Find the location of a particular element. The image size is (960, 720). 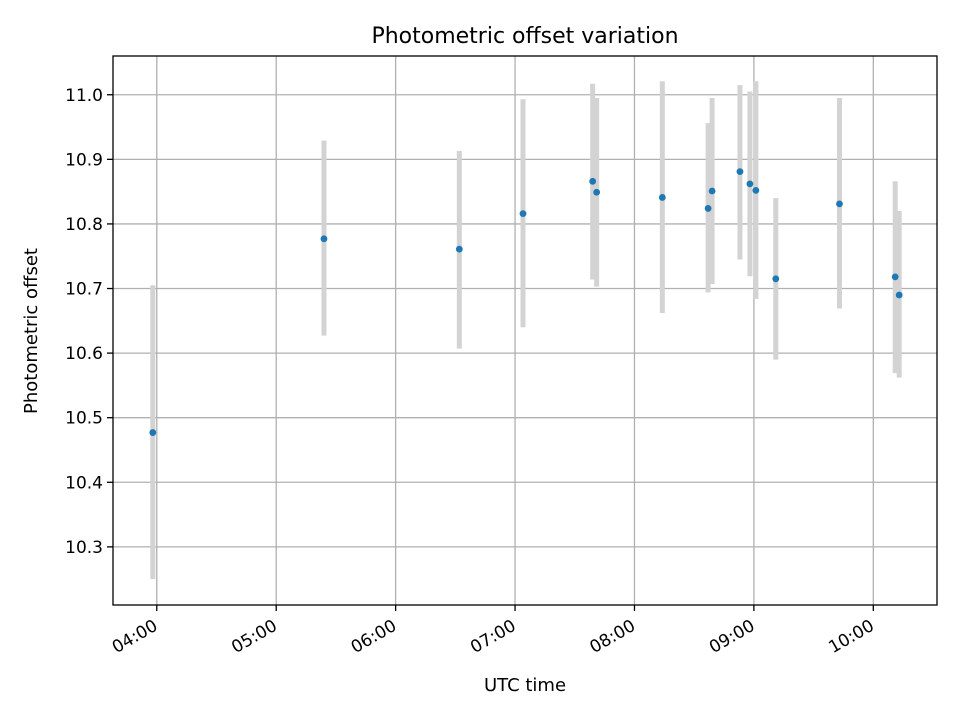

y-axis-label: Photometric offset is located at coordinates (31, 331).